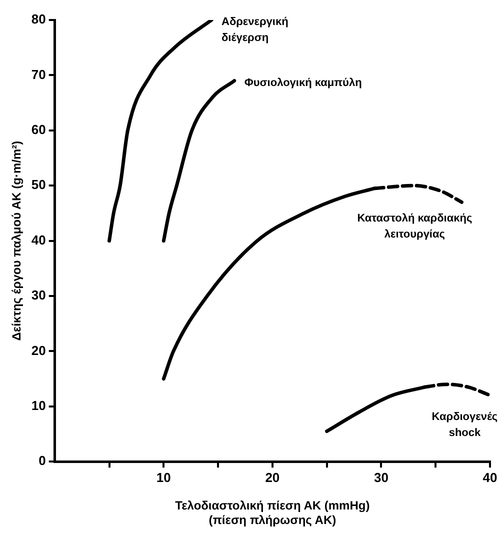 This screenshot has width=504, height=536. I want to click on x-axis-title: Τελοδιαστολική πίεση ΑΚ (mmHg) (πίεση πλήρωσης ΑΚ), so click(272, 513).